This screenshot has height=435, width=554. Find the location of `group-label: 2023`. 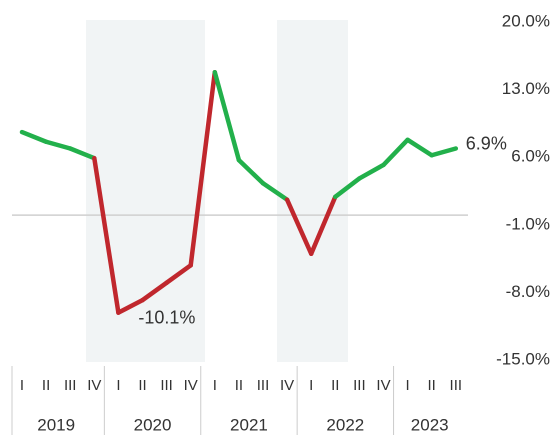

group-label: 2023 is located at coordinates (430, 424).